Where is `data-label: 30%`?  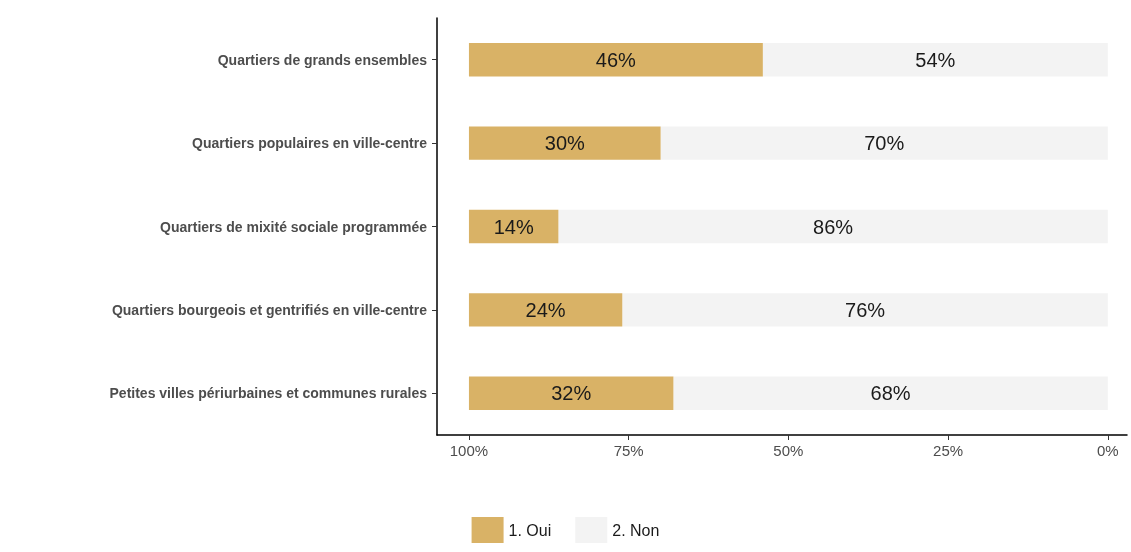 data-label: 30% is located at coordinates (565, 143).